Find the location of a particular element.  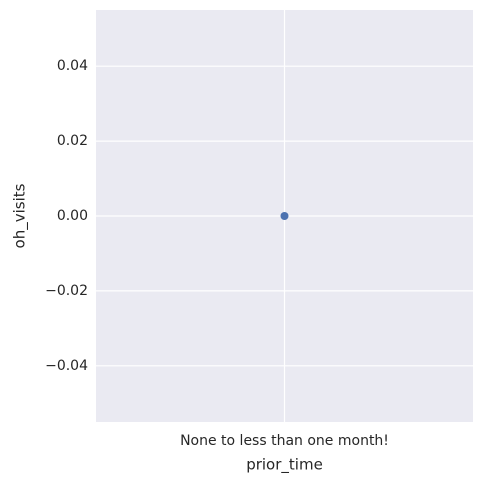

y-tick-label: −0.04 is located at coordinates (66, 366).